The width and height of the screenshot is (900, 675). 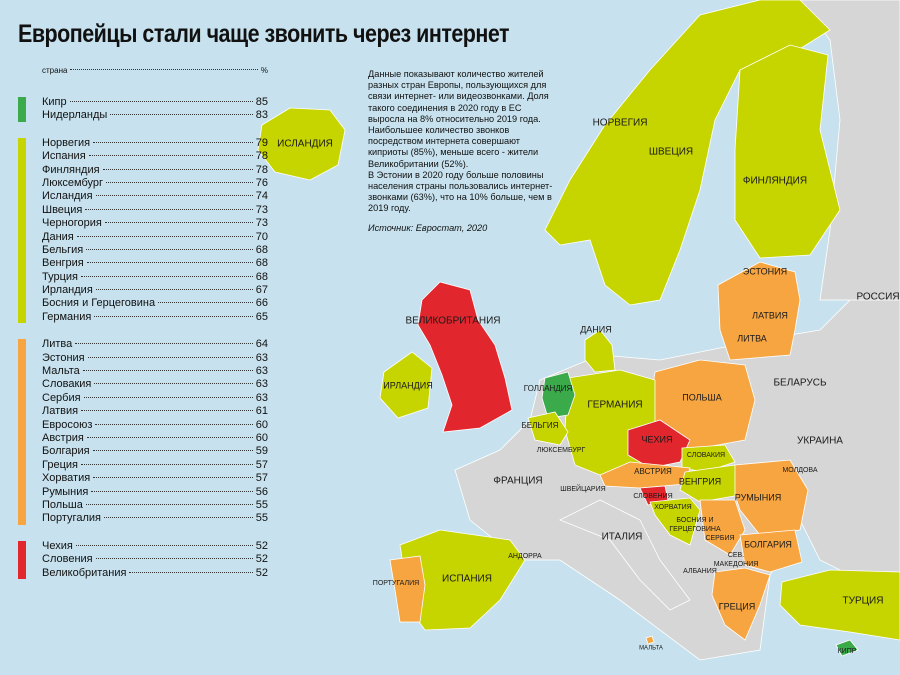 I want to click on list-row: Словакия 63, so click(x=143, y=384).